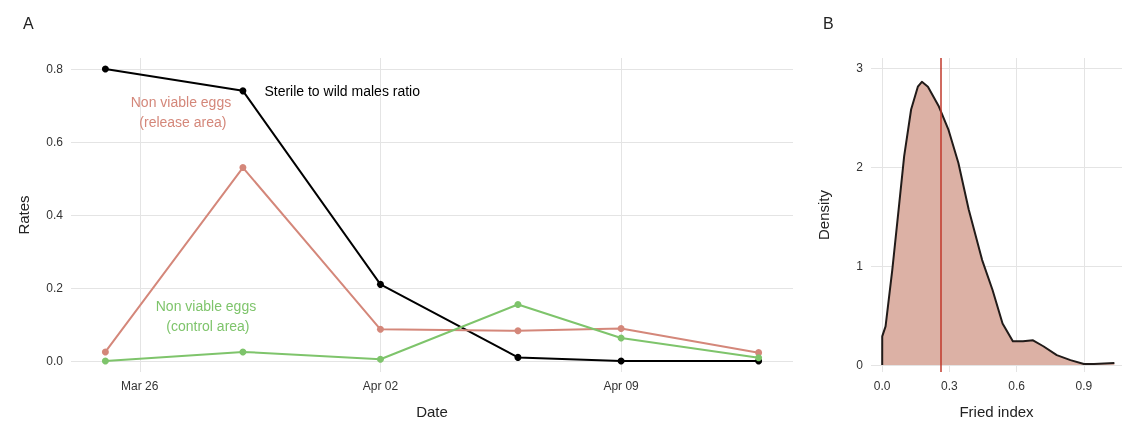  What do you see at coordinates (621, 386) in the screenshot?
I see `x-tick-label: Apr 09` at bounding box center [621, 386].